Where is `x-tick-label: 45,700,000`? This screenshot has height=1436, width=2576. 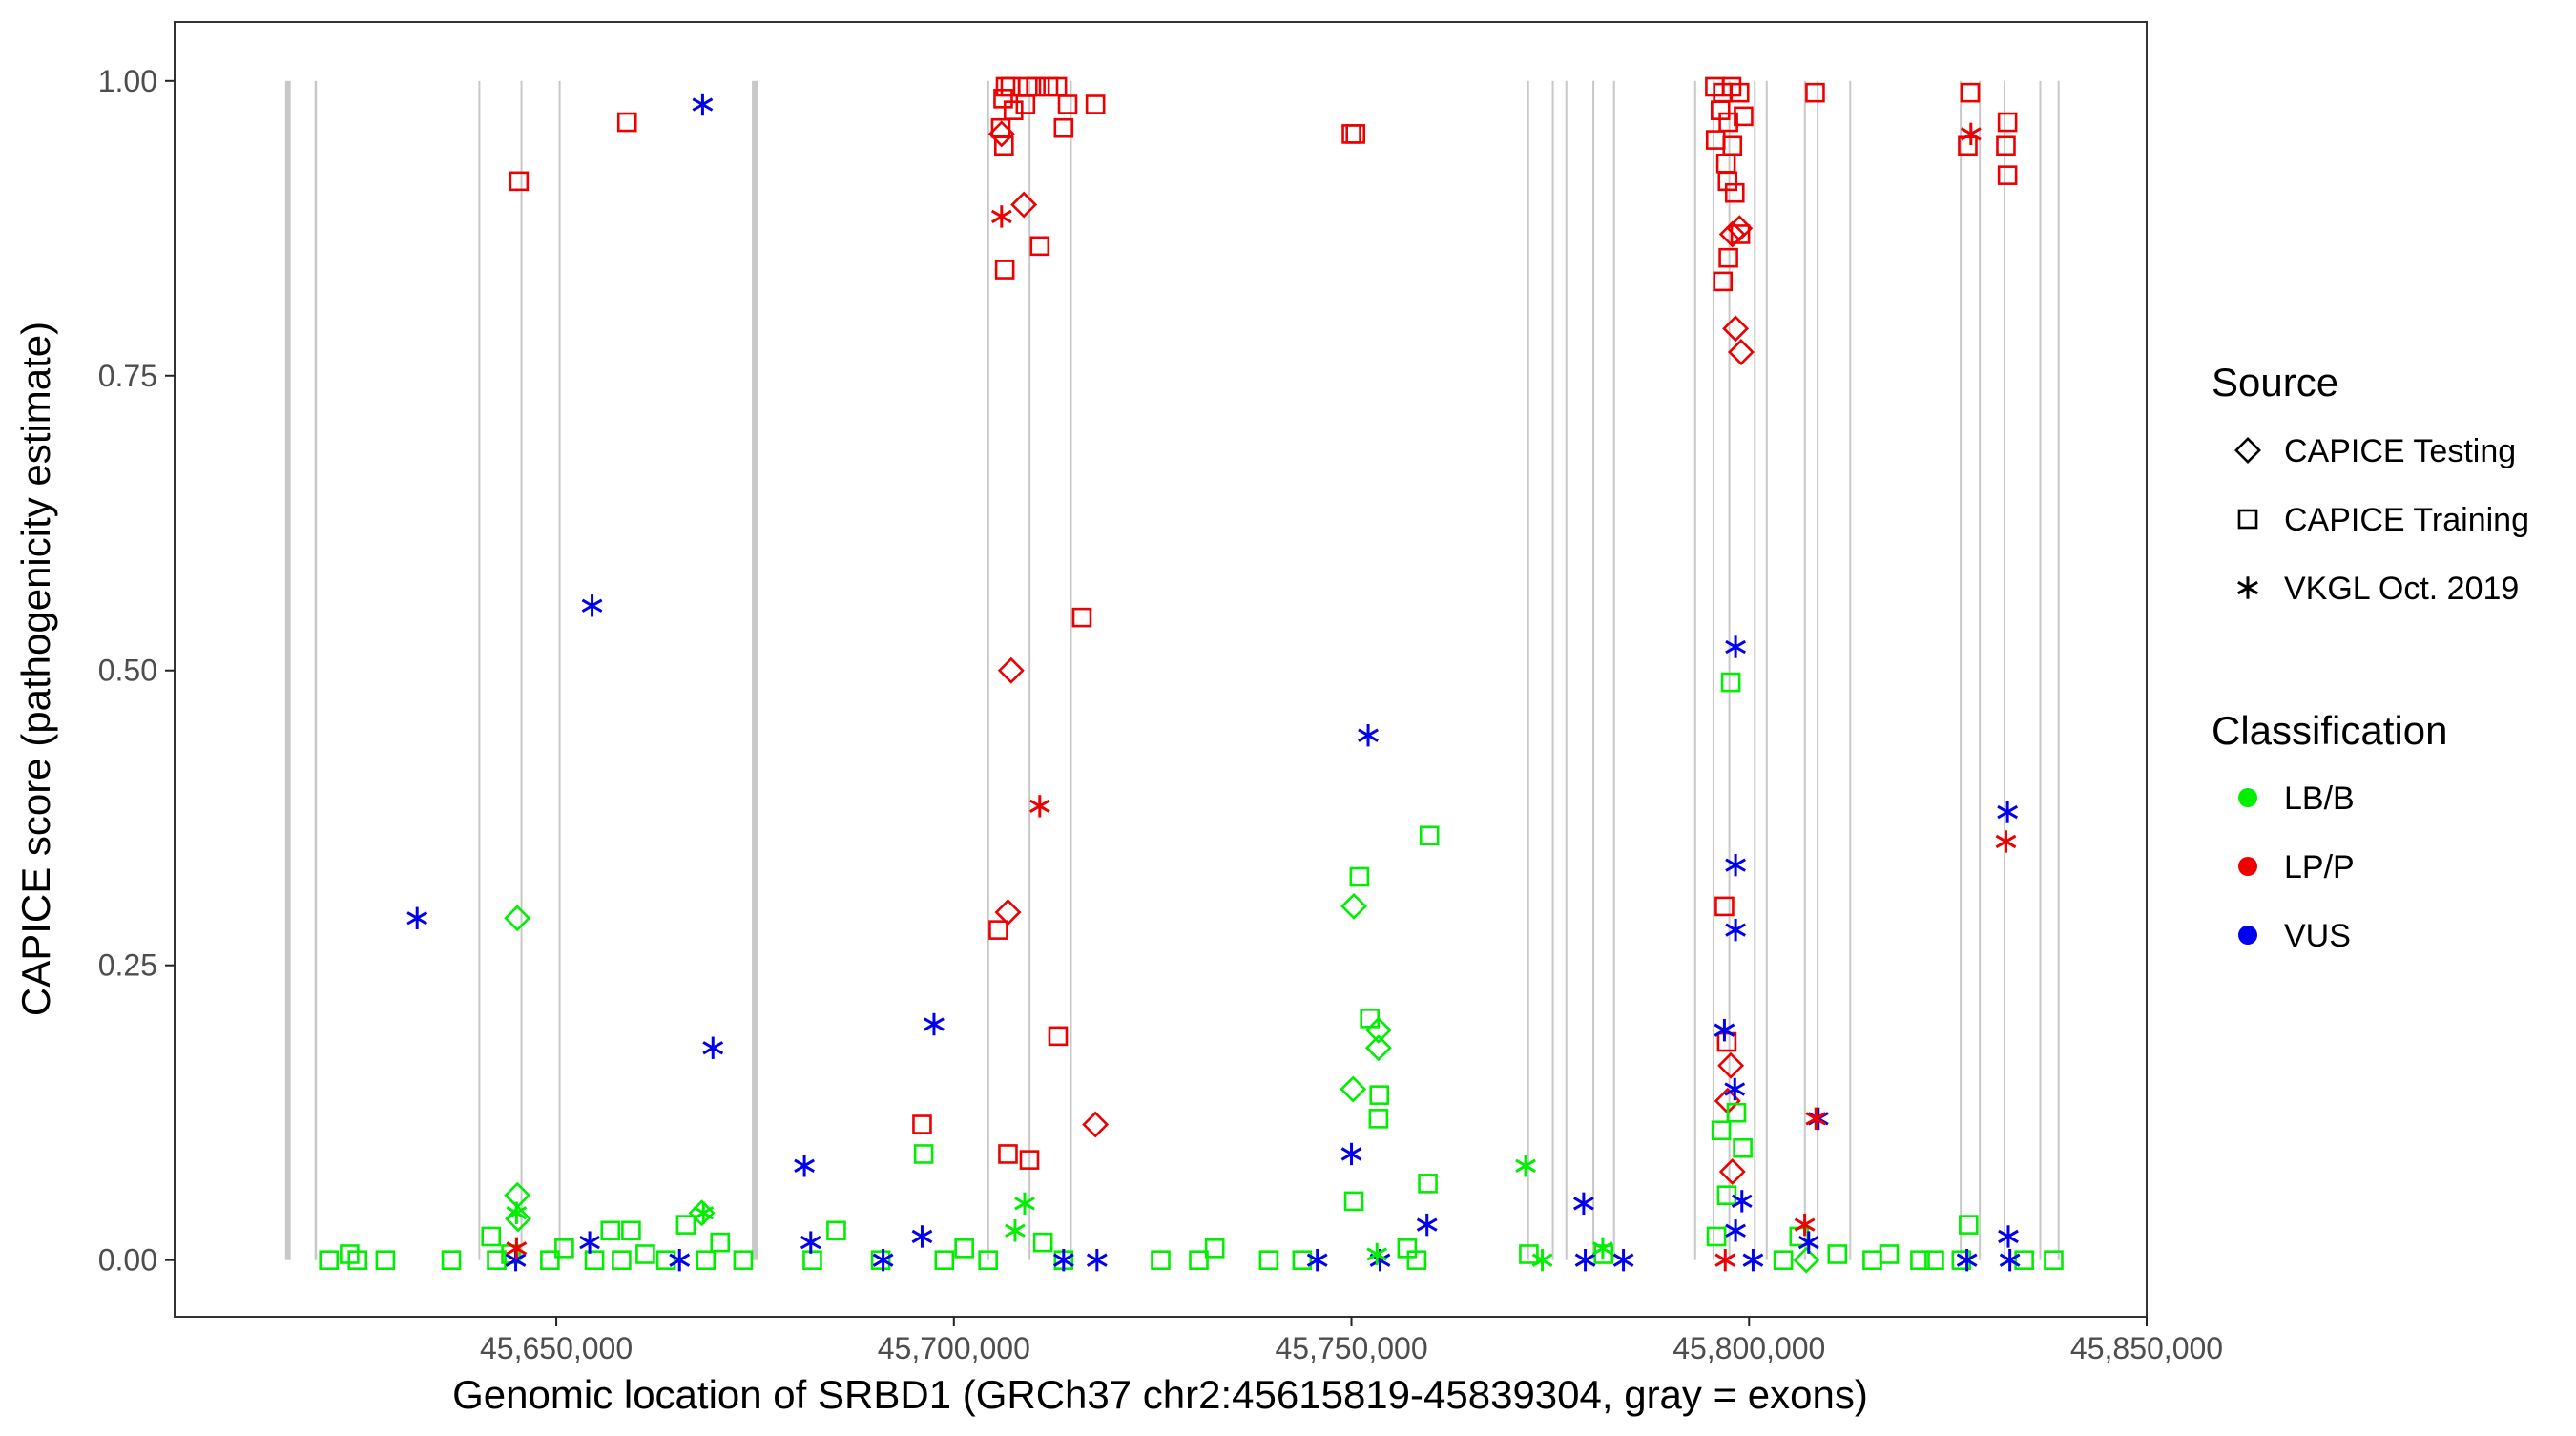 x-tick-label: 45,700,000 is located at coordinates (954, 1348).